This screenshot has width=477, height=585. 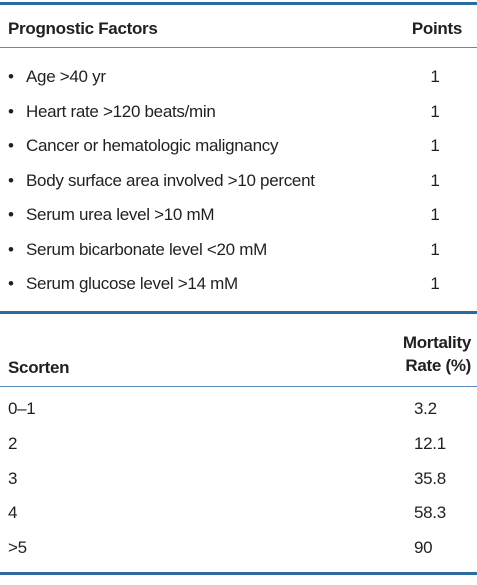 What do you see at coordinates (17, 548) in the screenshot?
I see `scorten-label: >5` at bounding box center [17, 548].